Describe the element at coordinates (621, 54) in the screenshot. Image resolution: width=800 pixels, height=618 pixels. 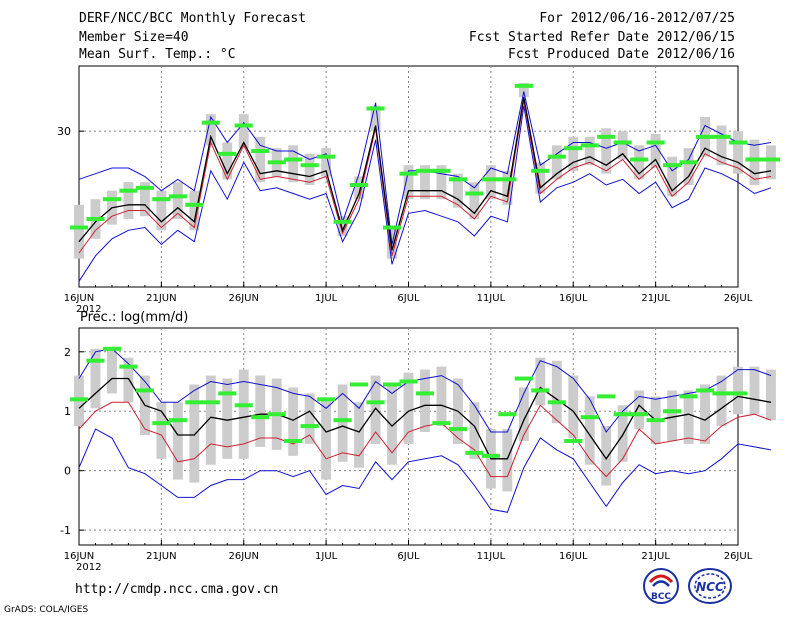
I see `fcst-produced-date: Fcst Produced Date 2012/06/16` at that location.